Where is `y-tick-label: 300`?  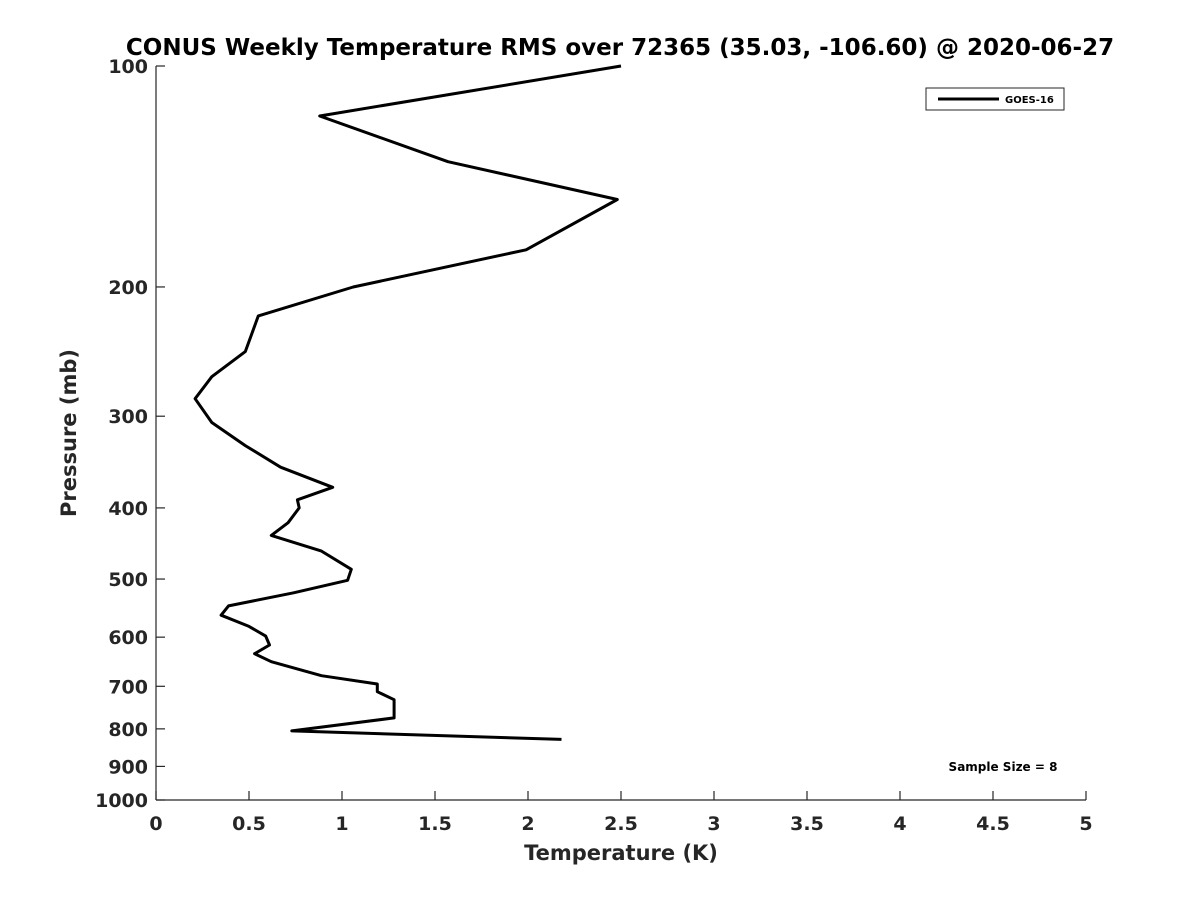
y-tick-label: 300 is located at coordinates (128, 417).